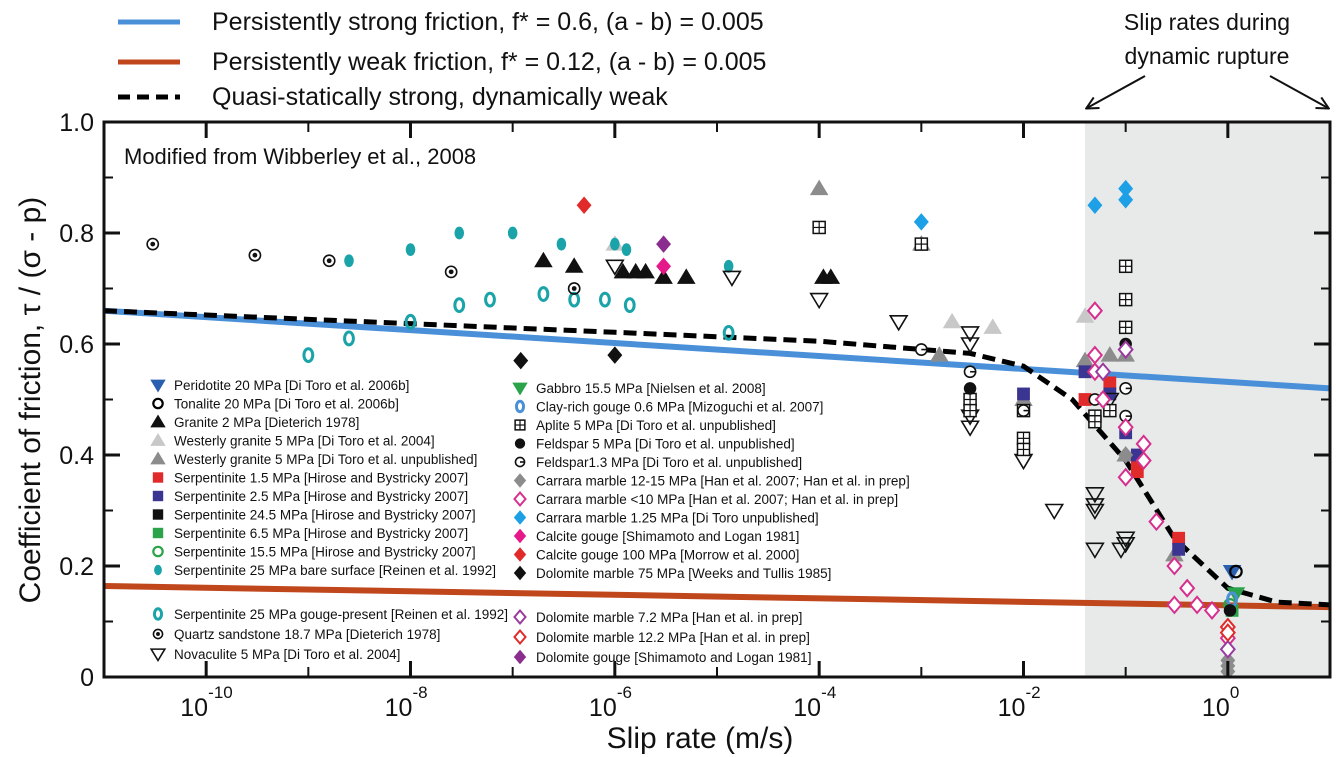  I want to click on x-tick-label-2: 10, so click(603, 708).